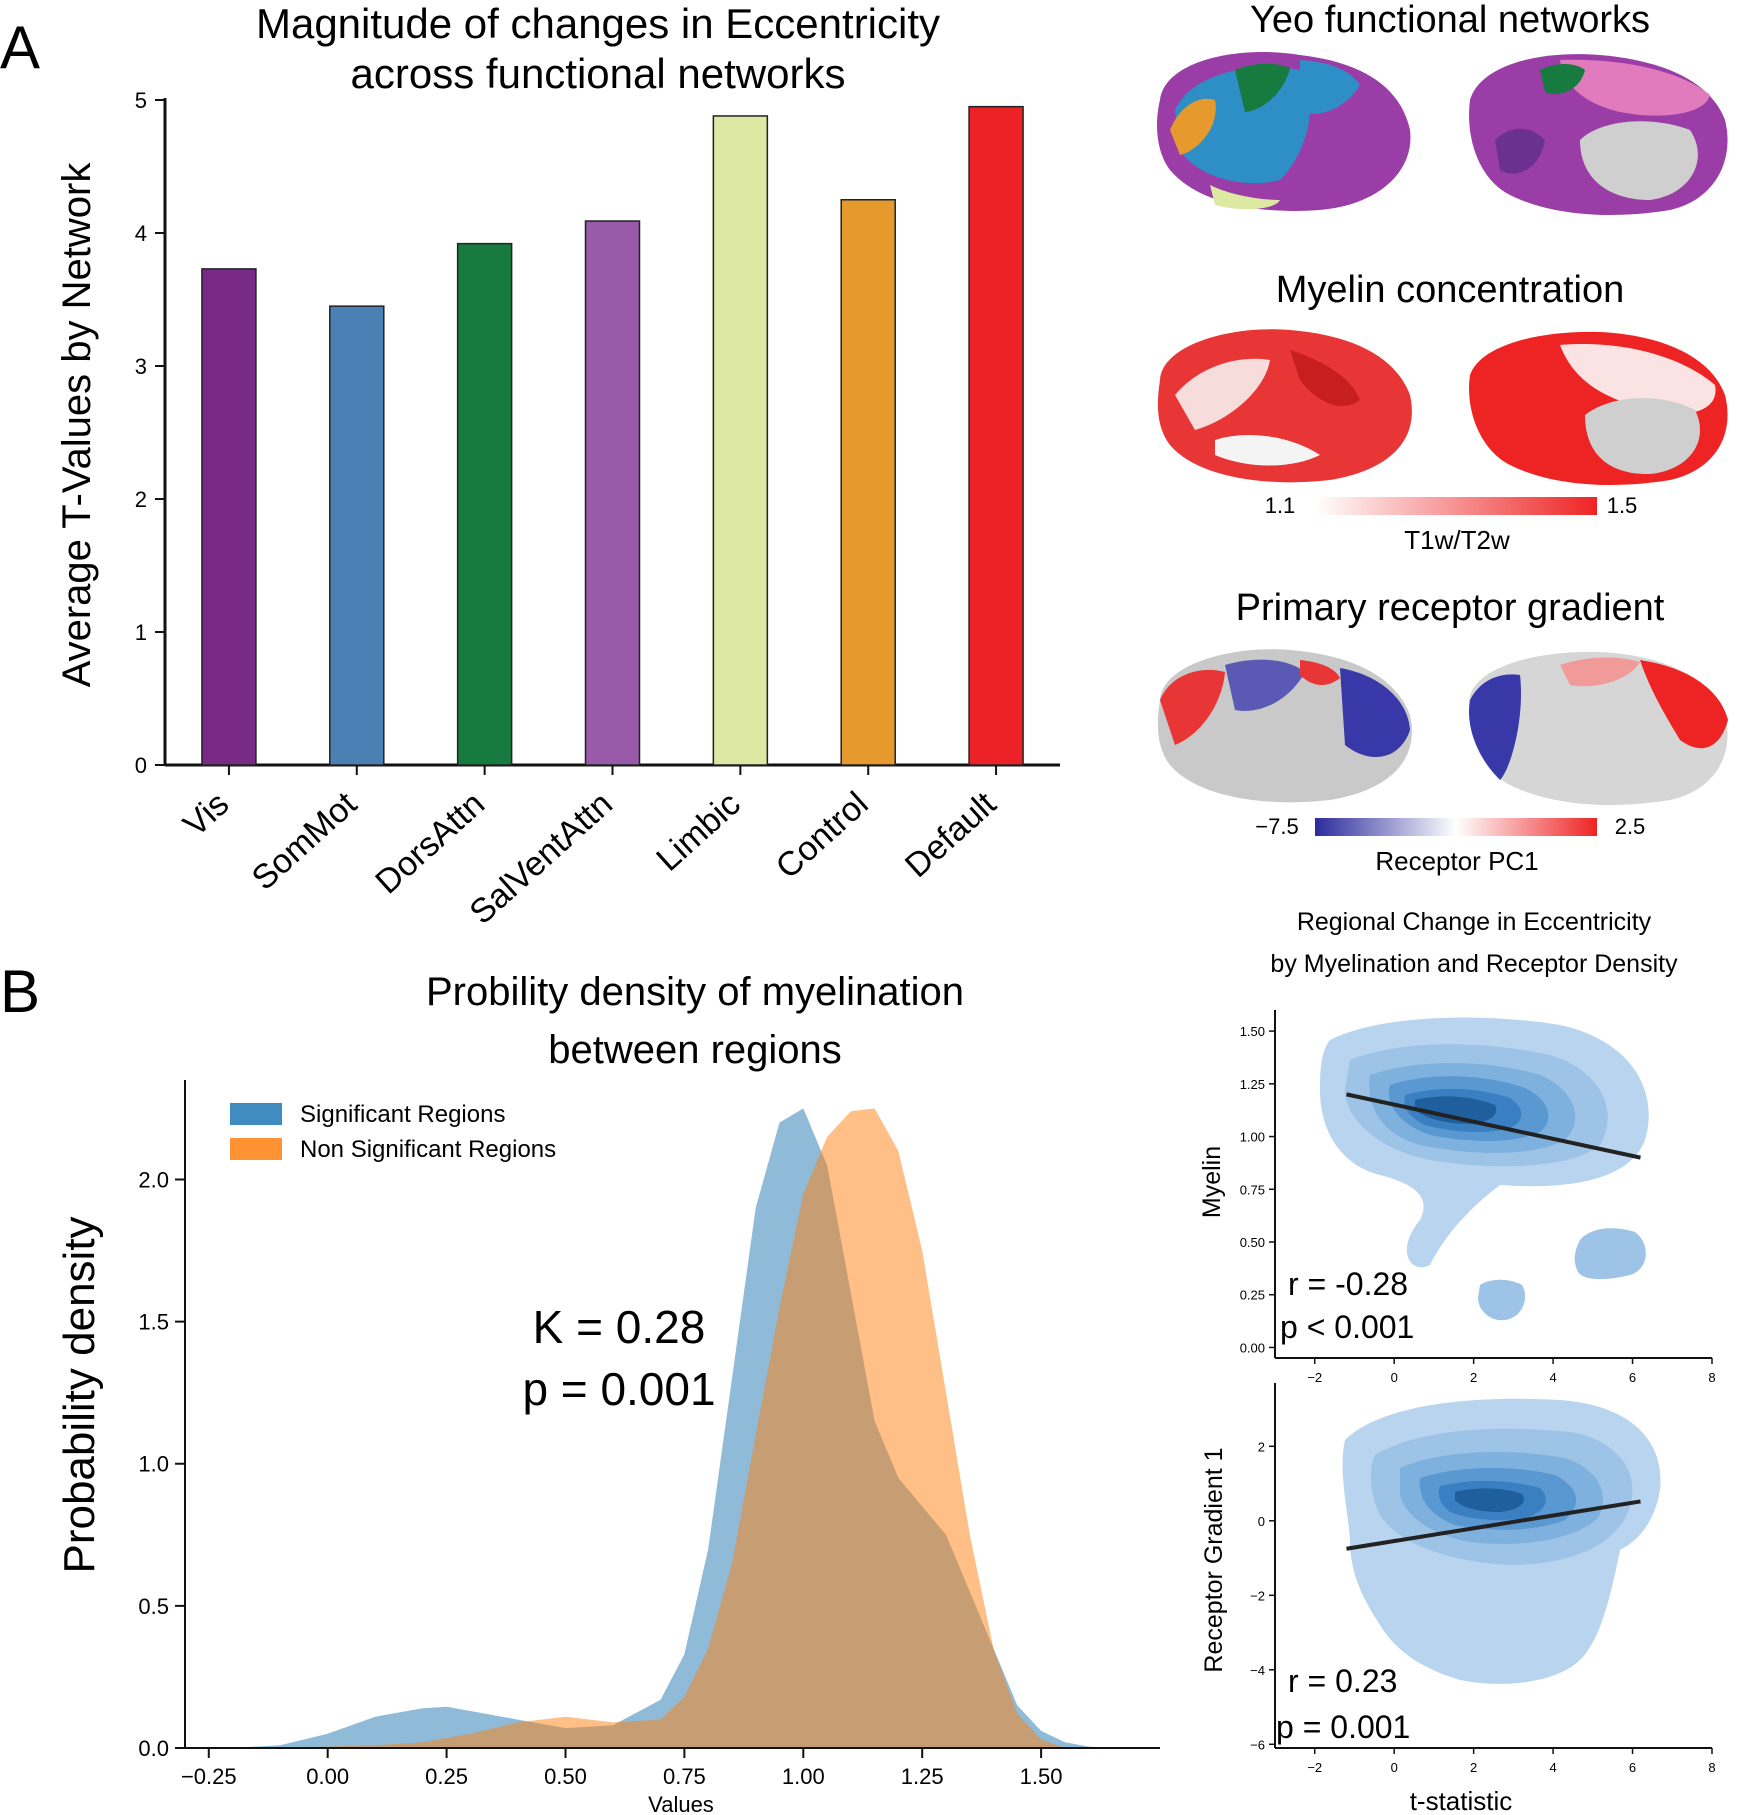  What do you see at coordinates (305, 840) in the screenshot?
I see `bar-x-tick-label: SomMot` at bounding box center [305, 840].